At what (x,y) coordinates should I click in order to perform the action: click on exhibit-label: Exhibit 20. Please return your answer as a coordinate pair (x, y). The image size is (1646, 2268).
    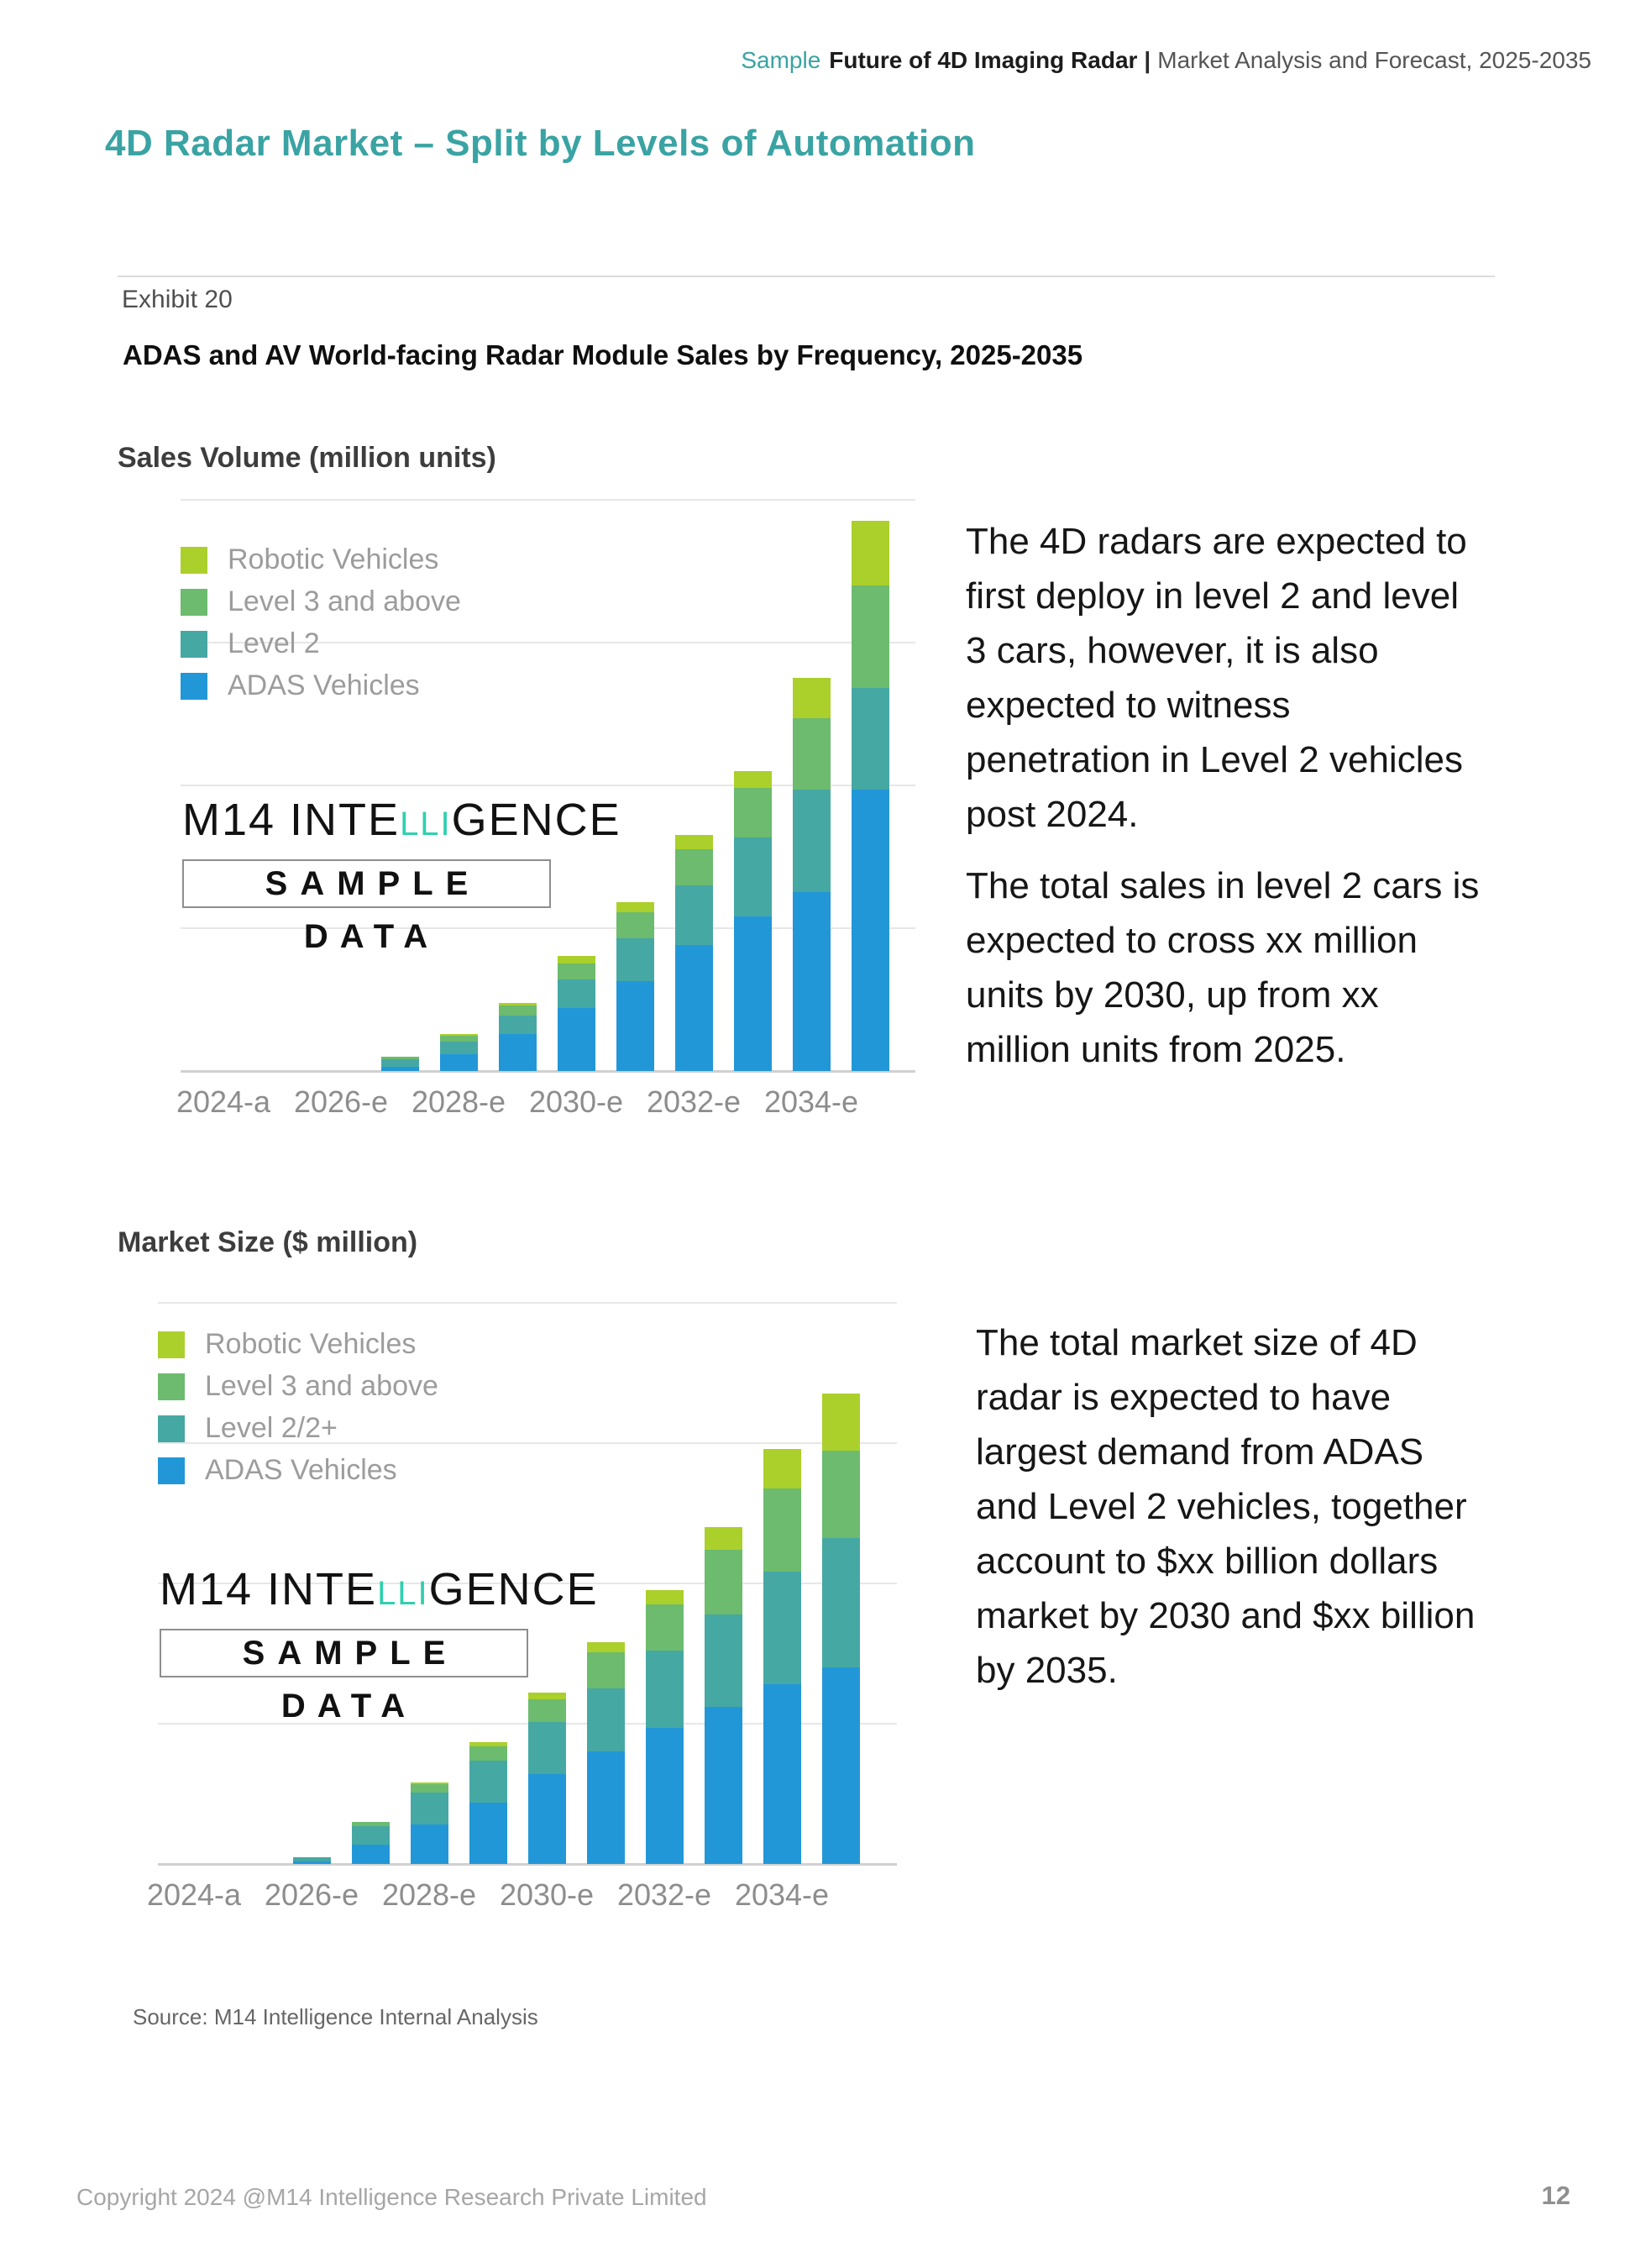
    Looking at the image, I should click on (177, 299).